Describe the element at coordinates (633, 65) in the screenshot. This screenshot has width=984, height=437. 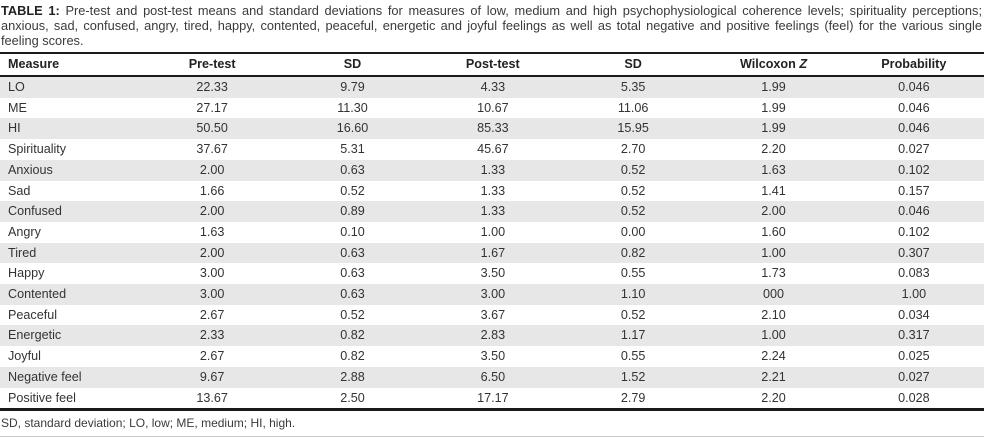
I see `col-header-sd-post: SD` at that location.